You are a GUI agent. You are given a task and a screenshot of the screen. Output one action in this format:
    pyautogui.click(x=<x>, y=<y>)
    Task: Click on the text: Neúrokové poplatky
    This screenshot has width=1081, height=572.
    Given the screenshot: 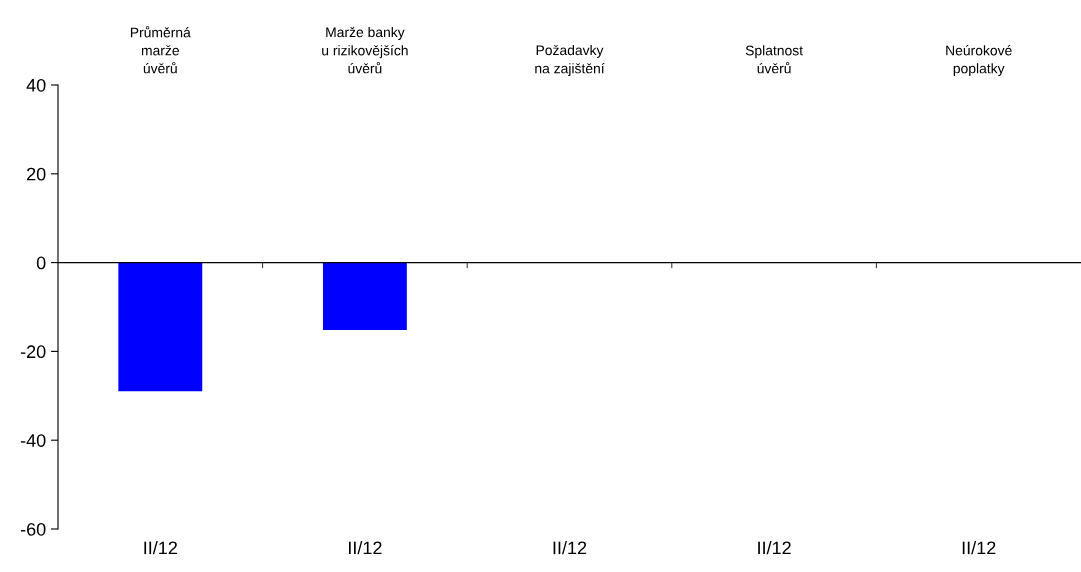 What is the action you would take?
    pyautogui.click(x=979, y=61)
    